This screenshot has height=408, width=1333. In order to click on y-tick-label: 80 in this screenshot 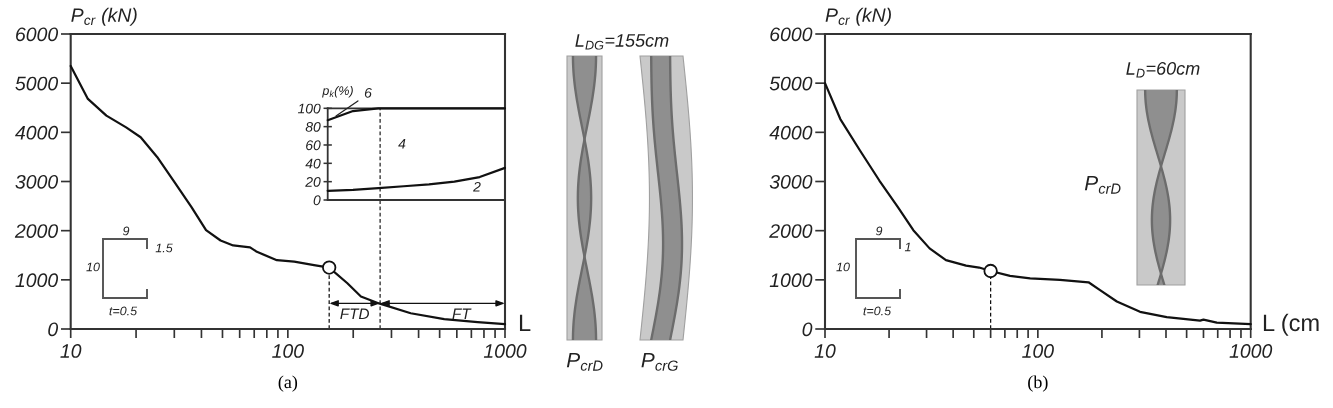, I will do `click(313, 126)`.